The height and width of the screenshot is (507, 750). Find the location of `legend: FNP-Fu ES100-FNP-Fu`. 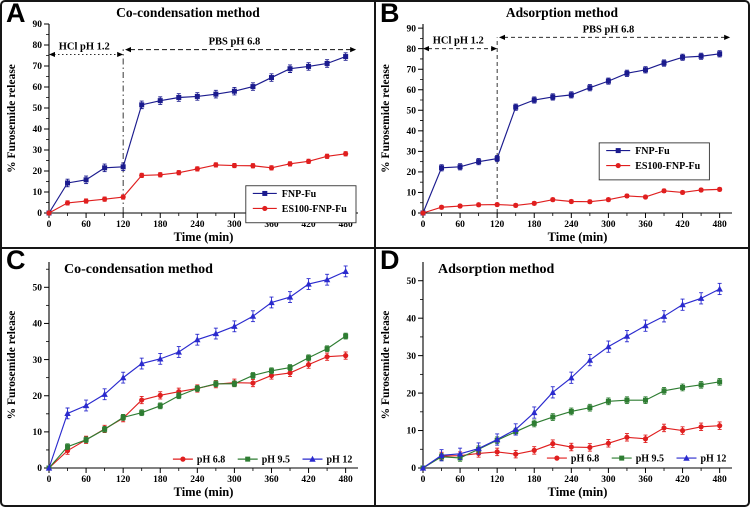

legend: FNP-Fu ES100-FNP-Fu is located at coordinates (654, 161).